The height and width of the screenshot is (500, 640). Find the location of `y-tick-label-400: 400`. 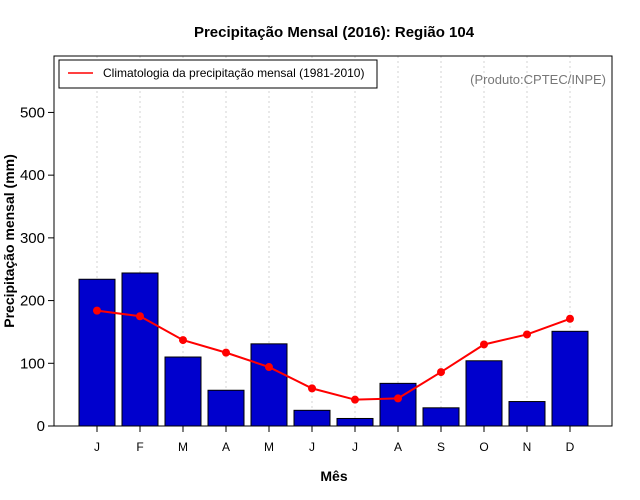

y-tick-label-400: 400 is located at coordinates (32, 175).